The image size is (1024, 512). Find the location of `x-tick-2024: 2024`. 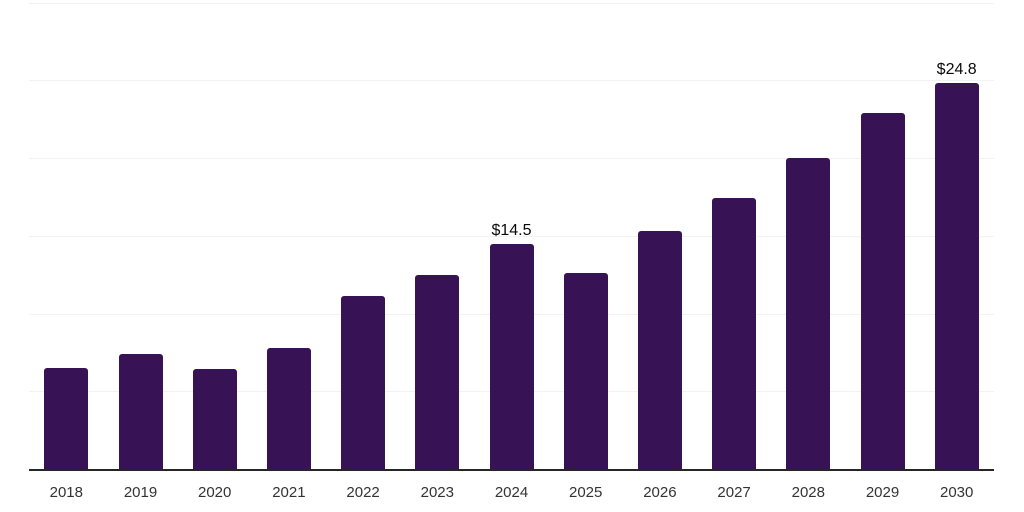

x-tick-2024: 2024 is located at coordinates (511, 492).